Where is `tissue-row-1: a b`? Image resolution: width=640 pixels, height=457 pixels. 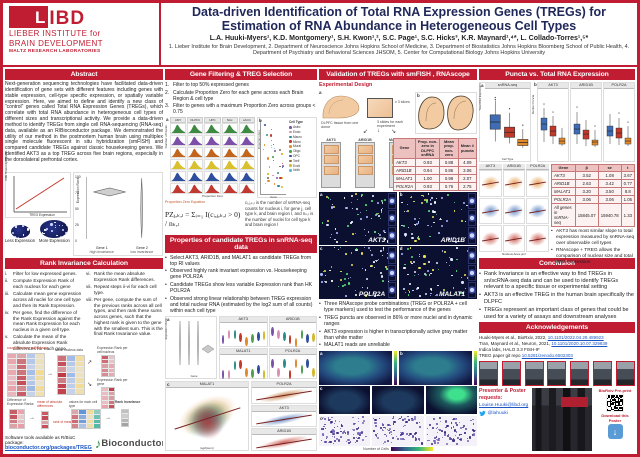 tissue-row-1: a b is located at coordinates (398, 367).